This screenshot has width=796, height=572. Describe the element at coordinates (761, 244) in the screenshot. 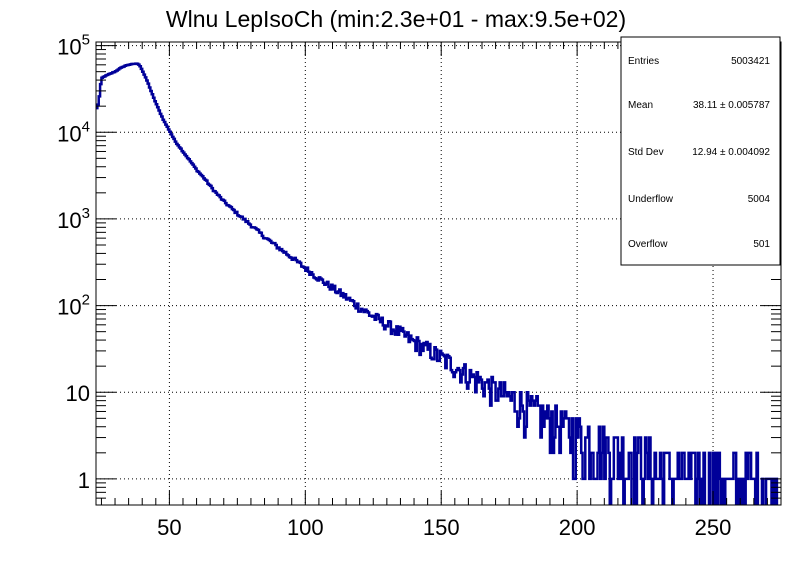

I see `stats-value-overflow: 501` at that location.